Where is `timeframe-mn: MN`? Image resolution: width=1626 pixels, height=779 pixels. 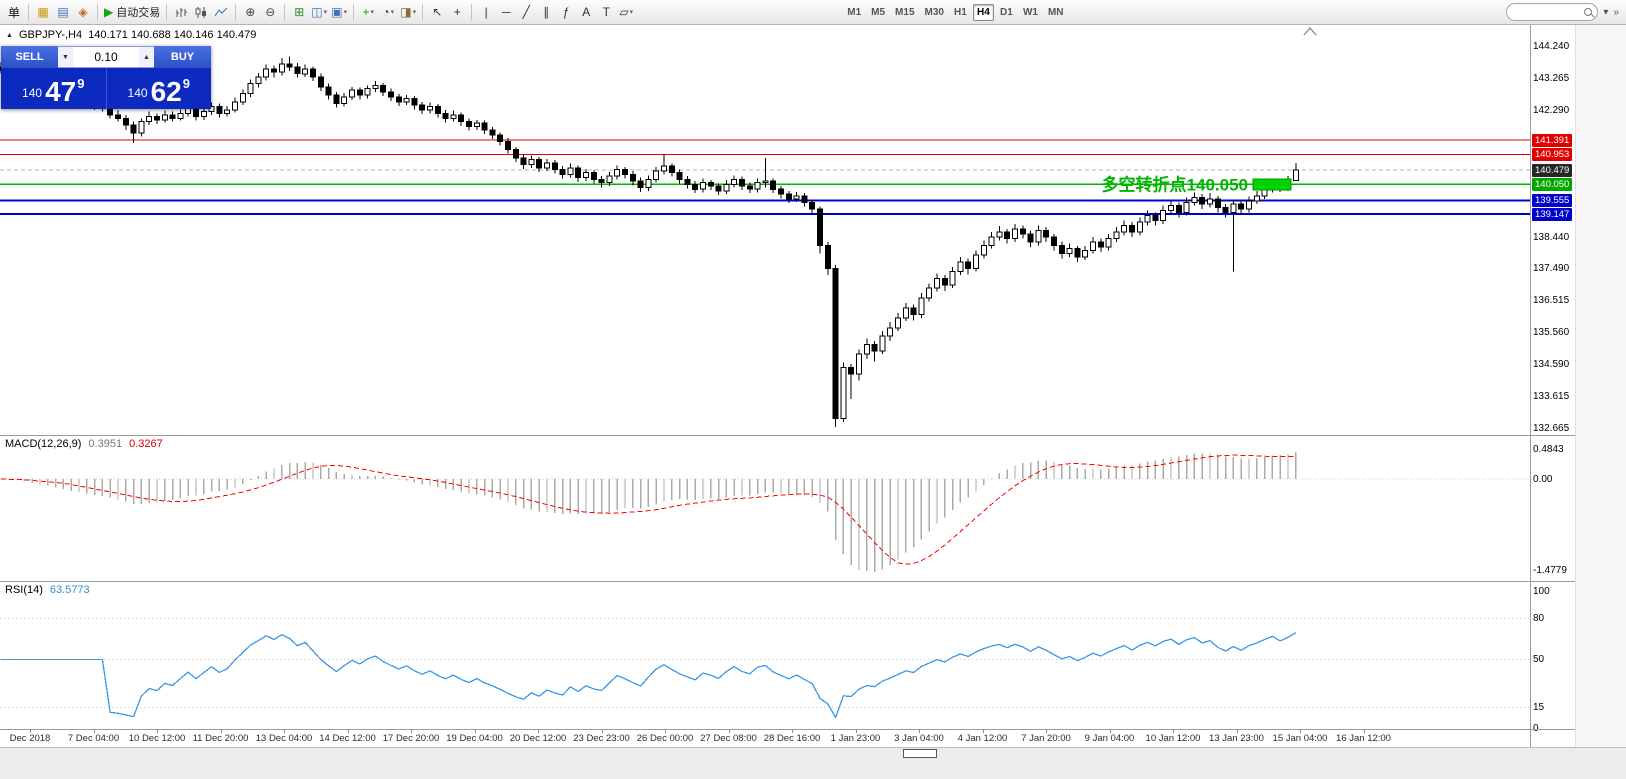
timeframe-mn: MN is located at coordinates (1055, 12).